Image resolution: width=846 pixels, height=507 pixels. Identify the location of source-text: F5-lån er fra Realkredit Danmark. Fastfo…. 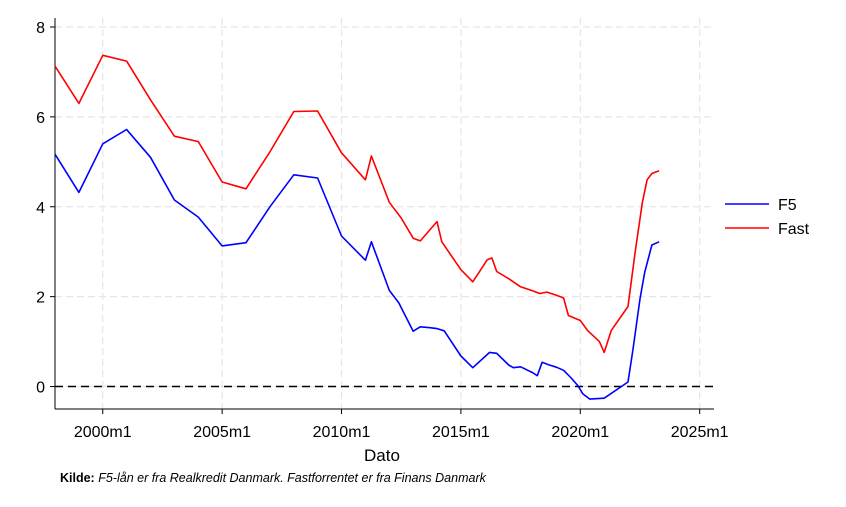
(292, 478).